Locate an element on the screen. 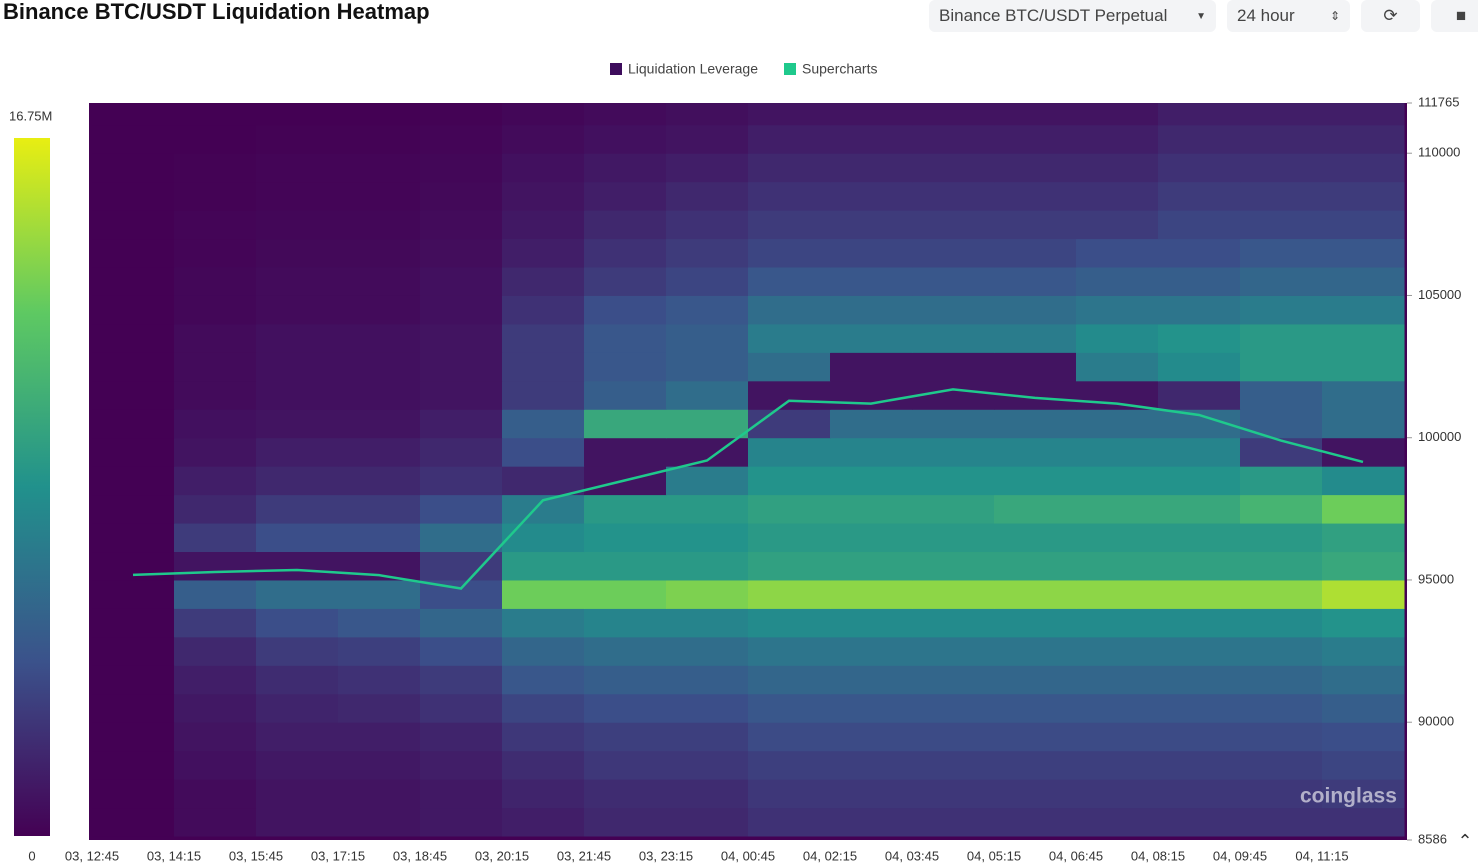 The height and width of the screenshot is (865, 1478). x-tick-label: 04, 11:15 is located at coordinates (1321, 855).